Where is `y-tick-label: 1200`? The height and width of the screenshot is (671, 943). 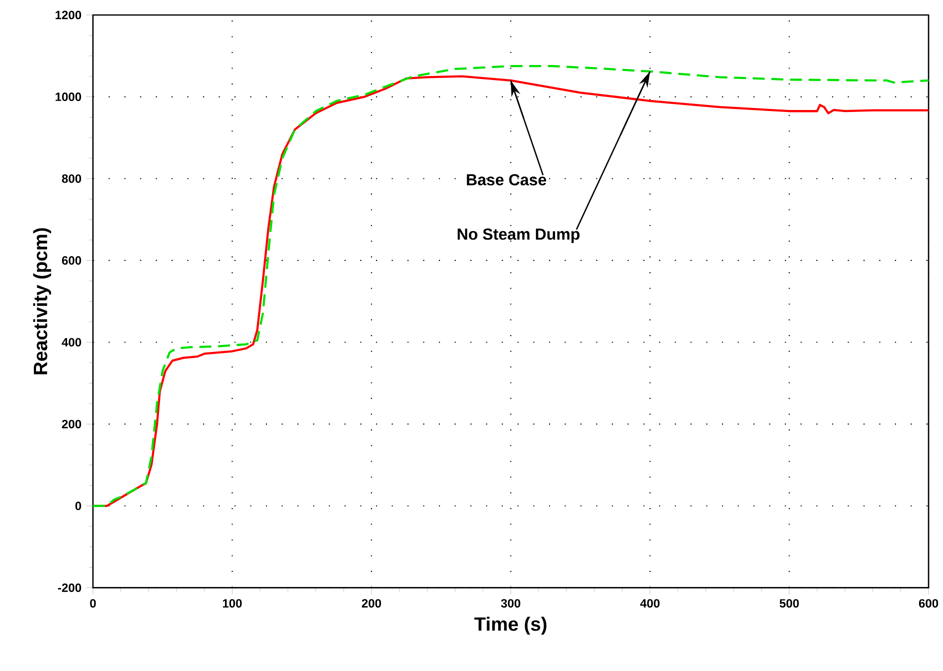
y-tick-label: 1200 is located at coordinates (69, 15).